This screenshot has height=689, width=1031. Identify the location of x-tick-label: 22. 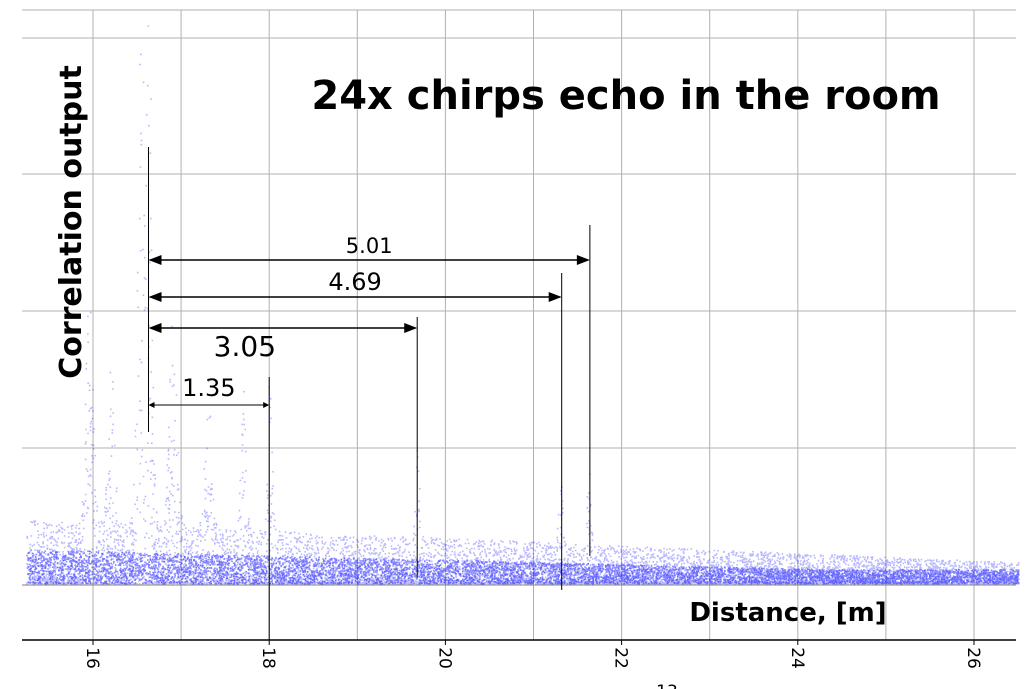
(621, 658).